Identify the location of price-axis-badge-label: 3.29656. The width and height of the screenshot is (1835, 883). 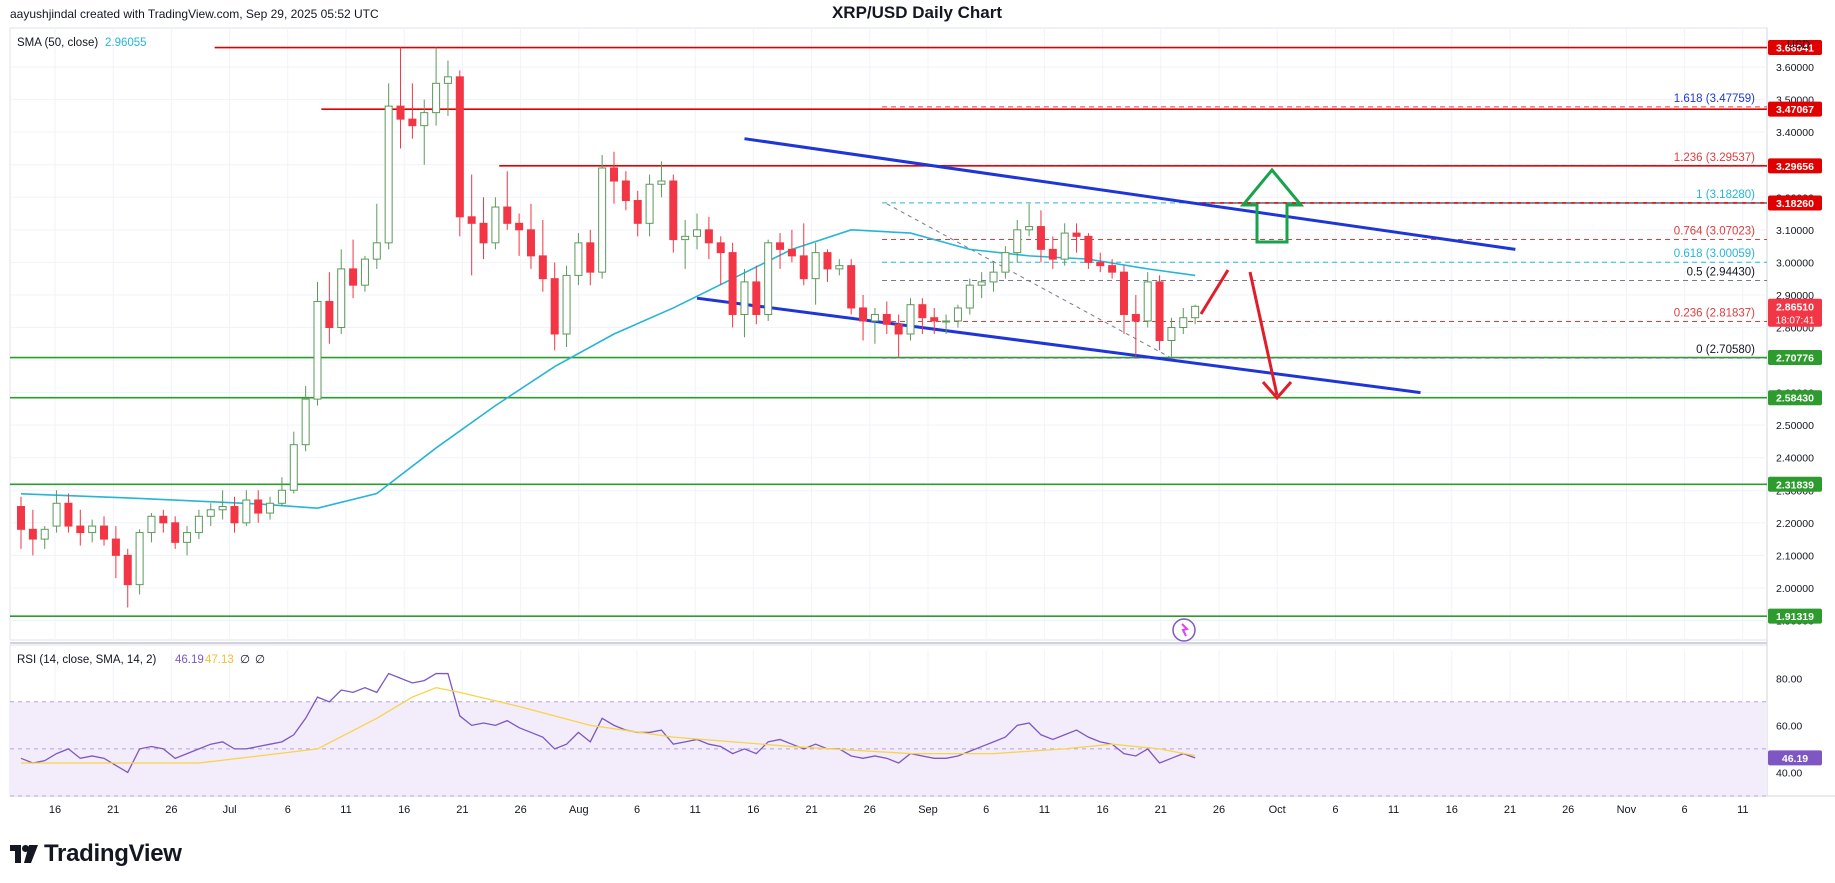
(1795, 167).